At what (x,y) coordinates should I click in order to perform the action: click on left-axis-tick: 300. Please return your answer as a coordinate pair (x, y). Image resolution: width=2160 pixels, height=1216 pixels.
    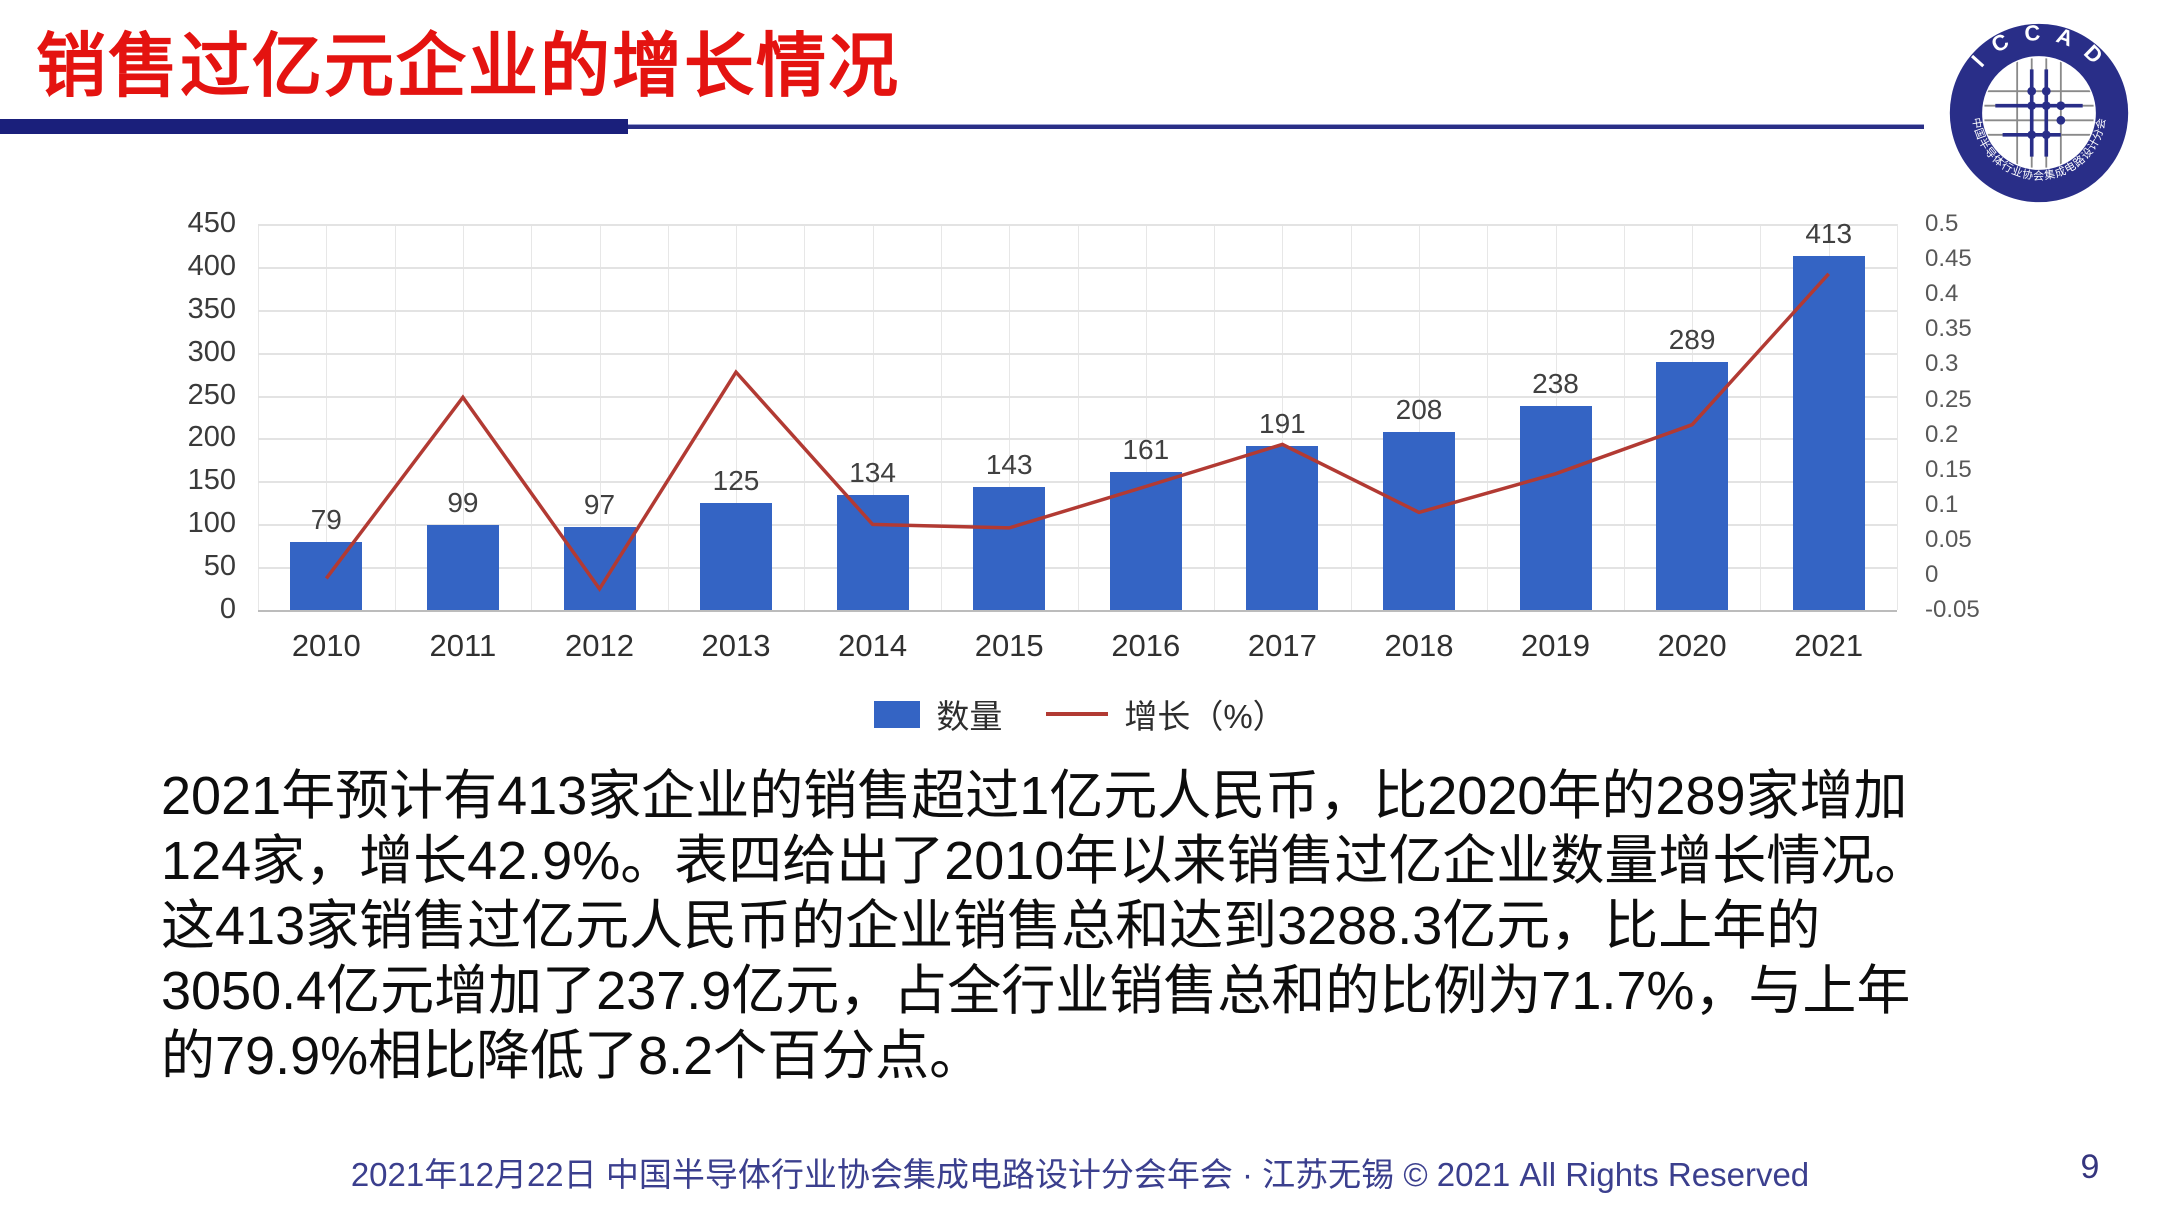
    Looking at the image, I should click on (211, 351).